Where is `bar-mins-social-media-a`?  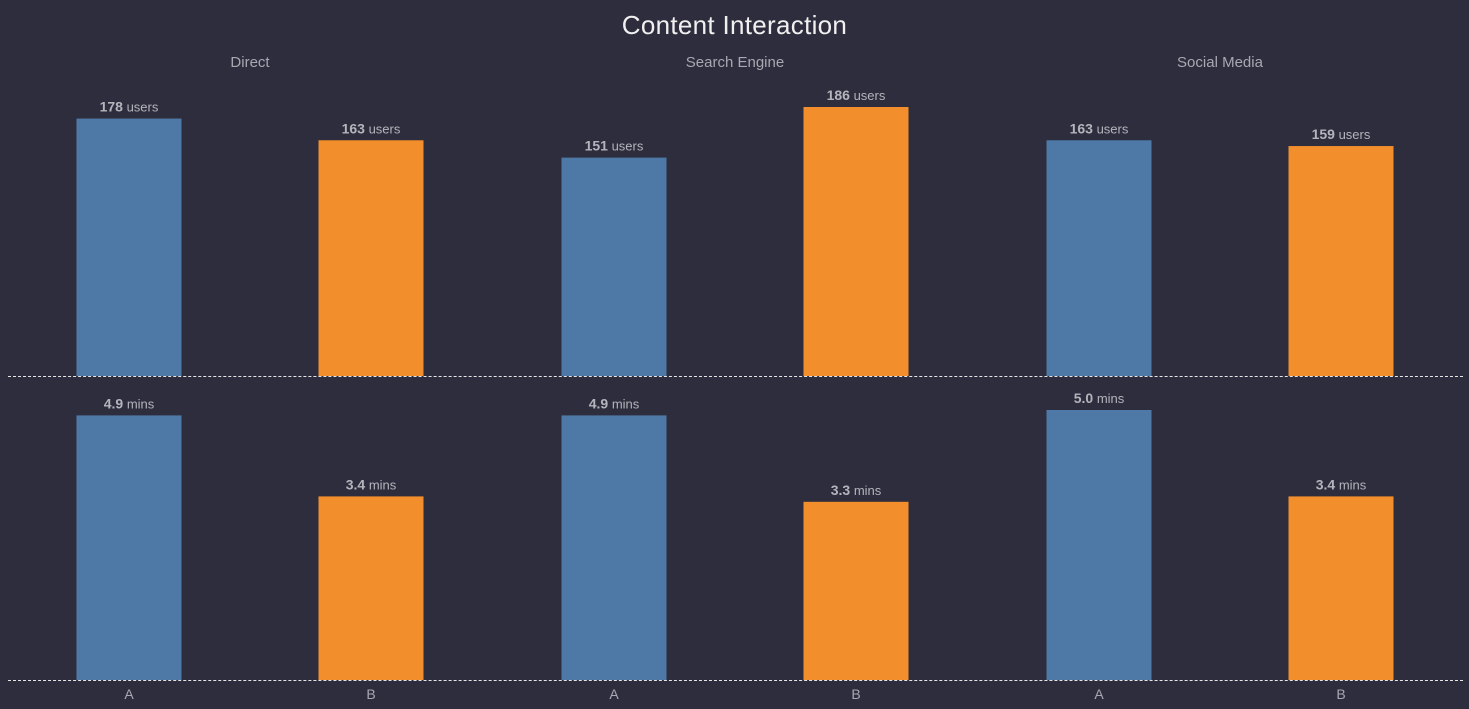
bar-mins-social-media-a is located at coordinates (1099, 545).